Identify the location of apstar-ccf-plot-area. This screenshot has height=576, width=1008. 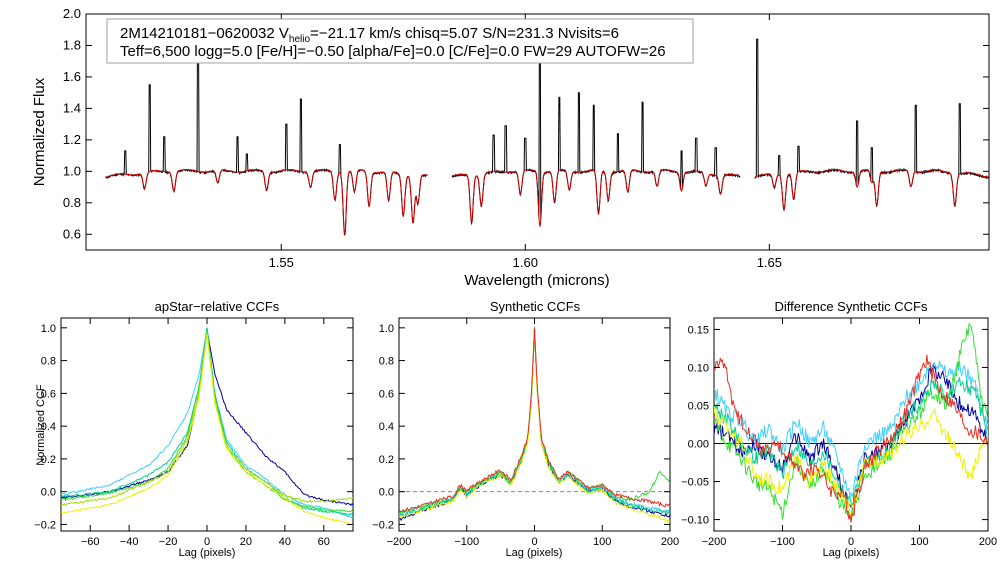
(207, 426).